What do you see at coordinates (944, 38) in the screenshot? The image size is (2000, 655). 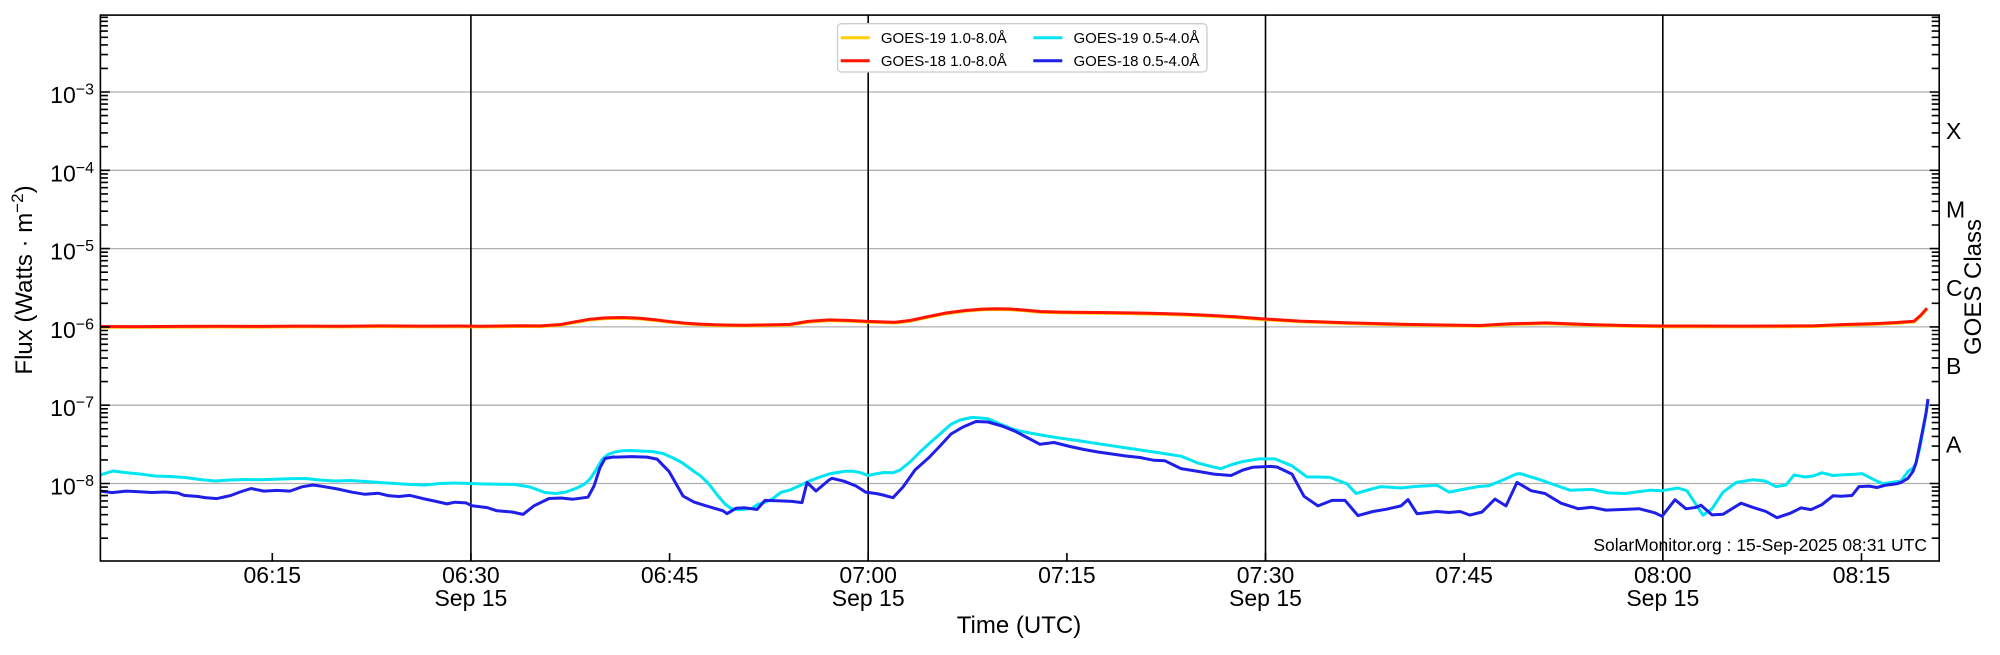 I see `svg-text: GOES-19 1.0-8.0Å` at bounding box center [944, 38].